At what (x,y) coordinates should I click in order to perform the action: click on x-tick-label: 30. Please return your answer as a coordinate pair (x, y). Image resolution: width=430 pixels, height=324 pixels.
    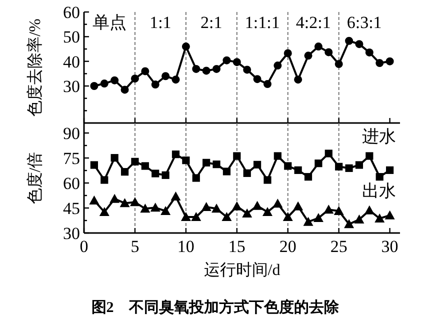
    Looking at the image, I should click on (389, 246).